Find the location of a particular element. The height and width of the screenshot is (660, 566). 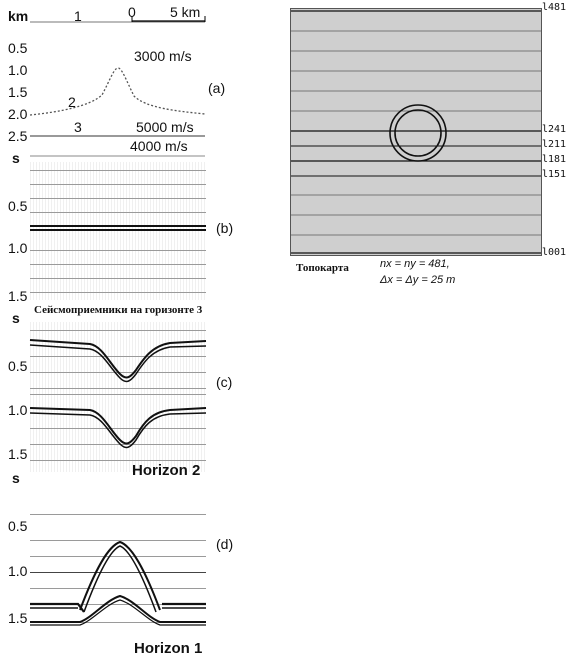

panel-c-unit: s is located at coordinates (16, 318).